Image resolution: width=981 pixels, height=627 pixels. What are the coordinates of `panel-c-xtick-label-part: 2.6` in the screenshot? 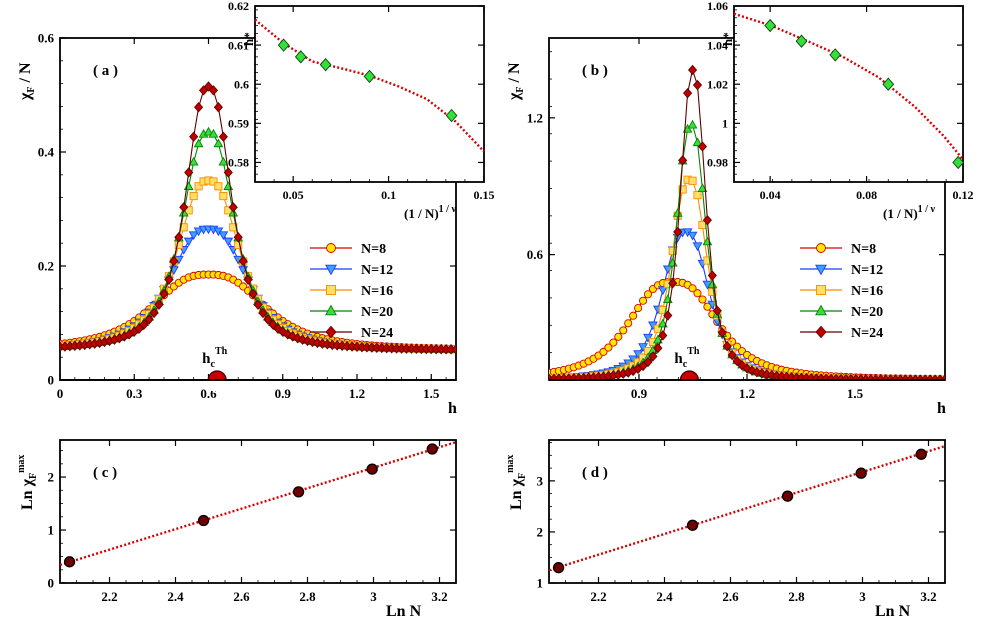 It's located at (241, 596).